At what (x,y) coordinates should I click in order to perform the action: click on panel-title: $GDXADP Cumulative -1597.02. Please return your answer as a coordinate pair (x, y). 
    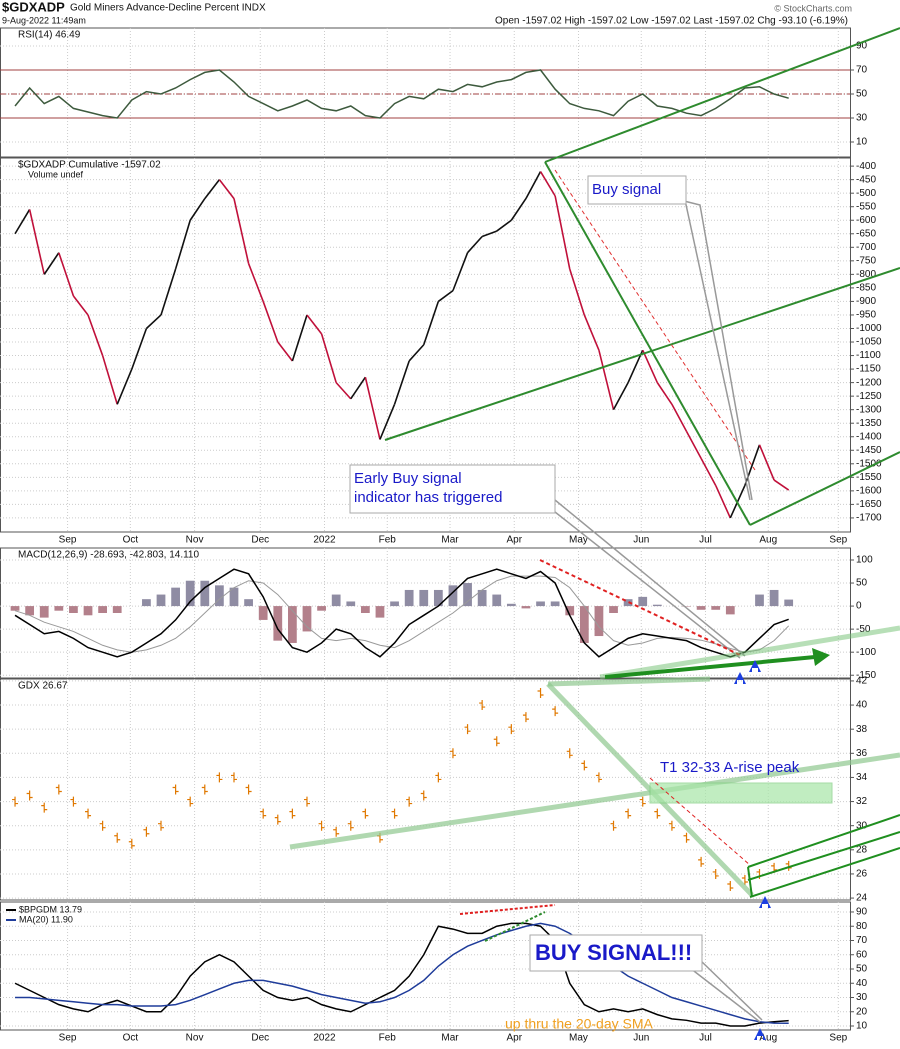
    Looking at the image, I should click on (89, 165).